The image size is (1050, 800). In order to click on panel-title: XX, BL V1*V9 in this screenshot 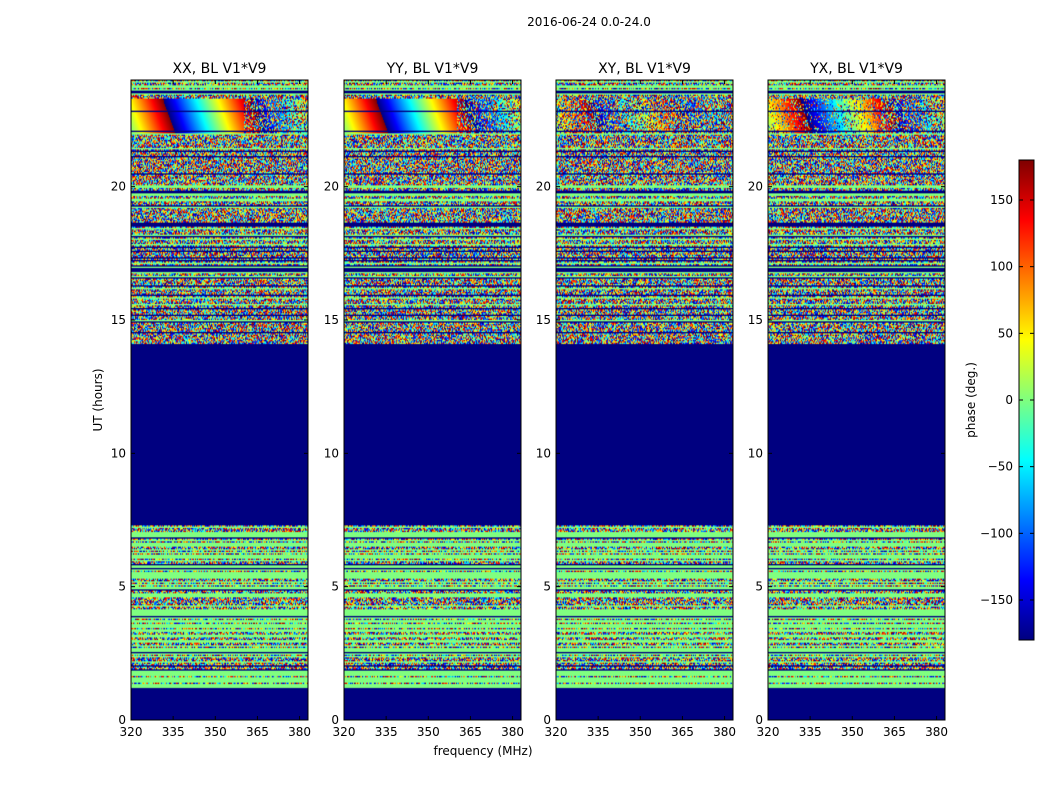, I will do `click(220, 69)`.